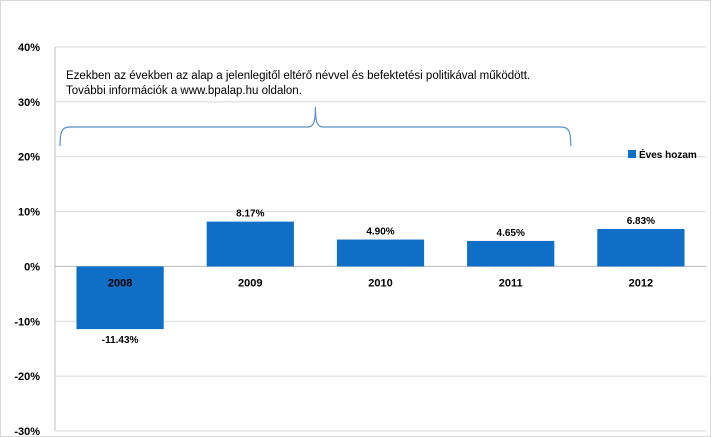 The width and height of the screenshot is (711, 437). I want to click on x-tick-label: 2008, so click(120, 283).